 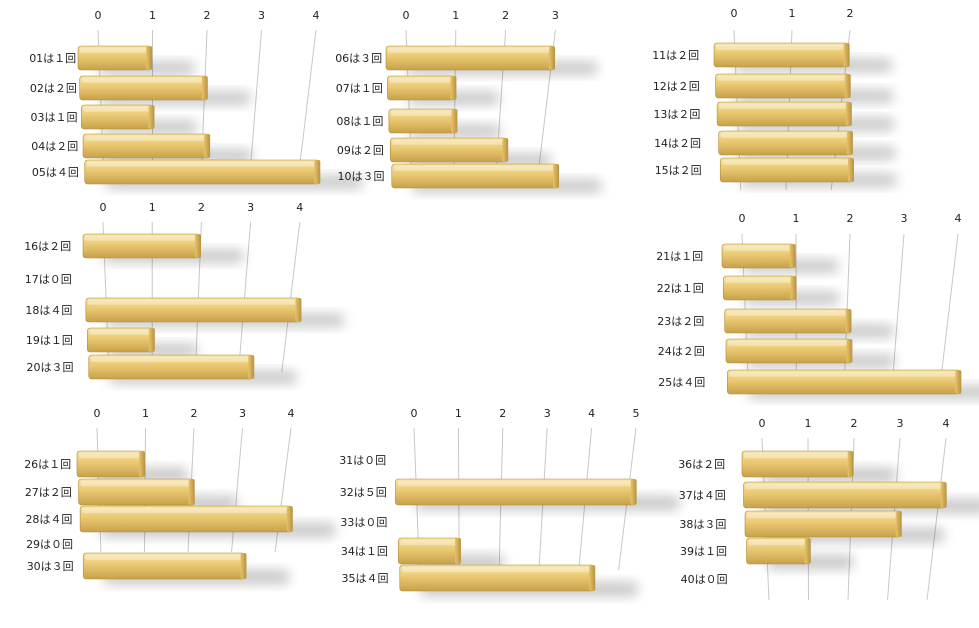 I want to click on category-label: 19は１回, so click(x=49, y=340).